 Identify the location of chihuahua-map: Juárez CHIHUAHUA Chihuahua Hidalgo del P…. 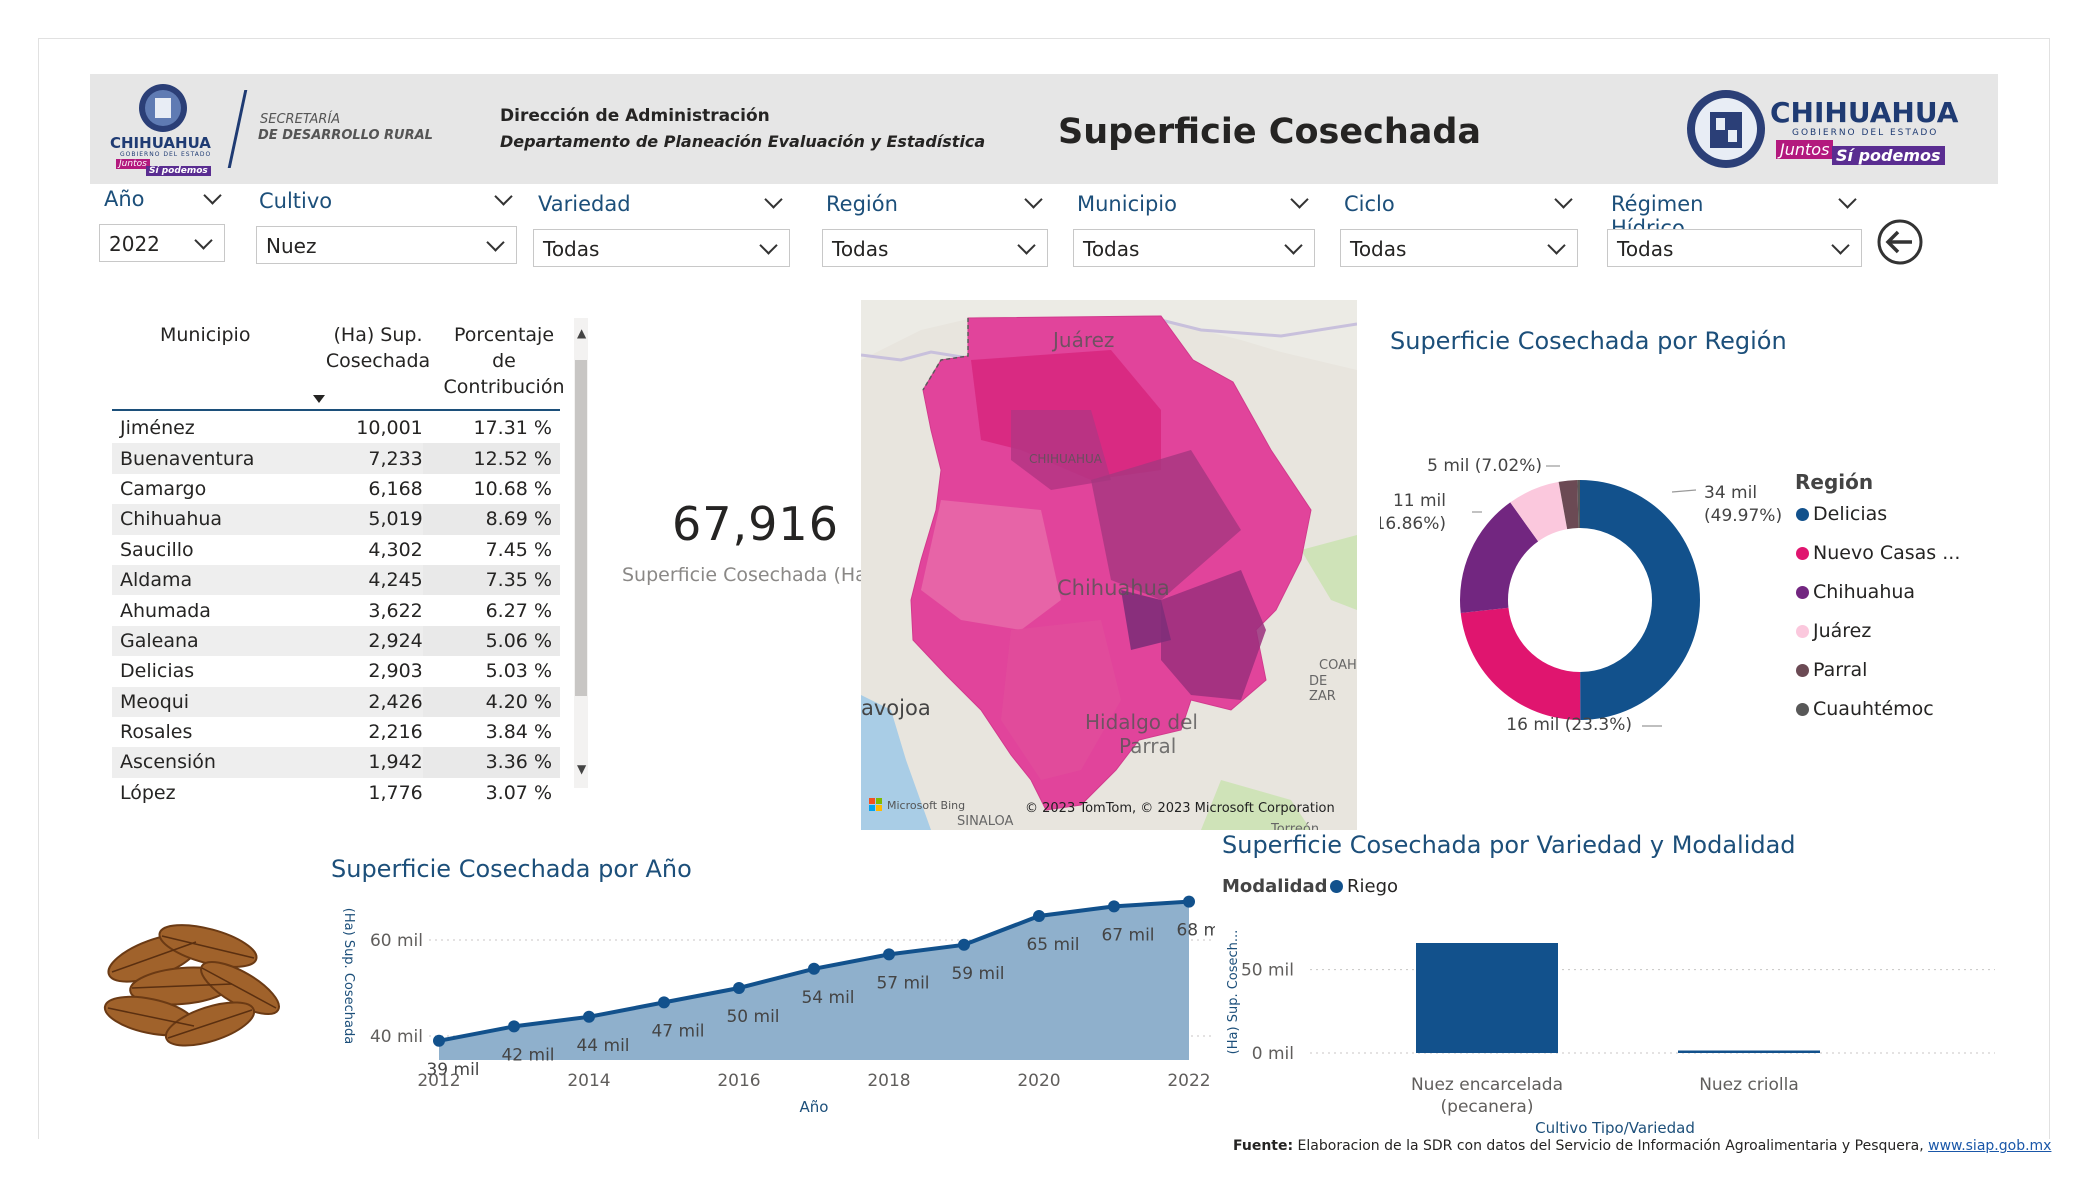
(1109, 565).